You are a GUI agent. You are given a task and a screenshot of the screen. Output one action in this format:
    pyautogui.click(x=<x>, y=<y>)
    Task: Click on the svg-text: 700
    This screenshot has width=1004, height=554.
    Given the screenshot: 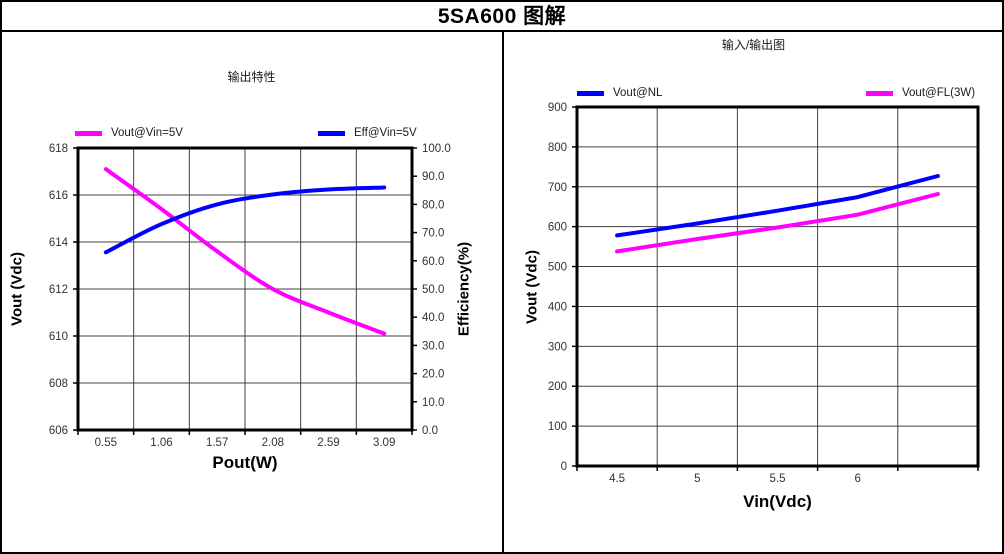 What is the action you would take?
    pyautogui.click(x=557, y=188)
    